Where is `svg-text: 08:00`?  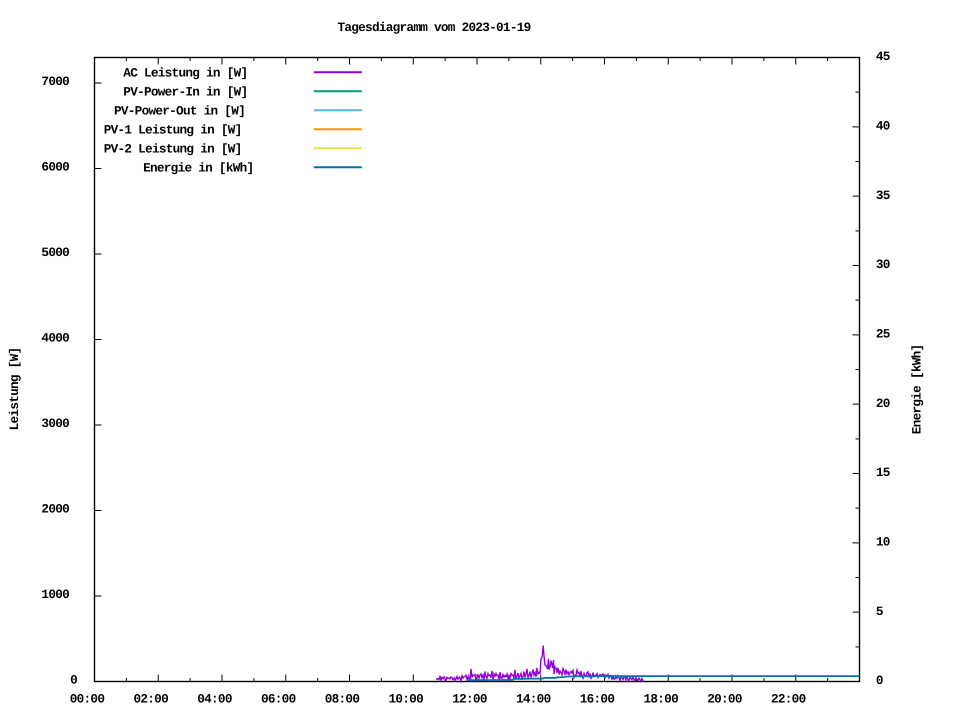 svg-text: 08:00 is located at coordinates (342, 699).